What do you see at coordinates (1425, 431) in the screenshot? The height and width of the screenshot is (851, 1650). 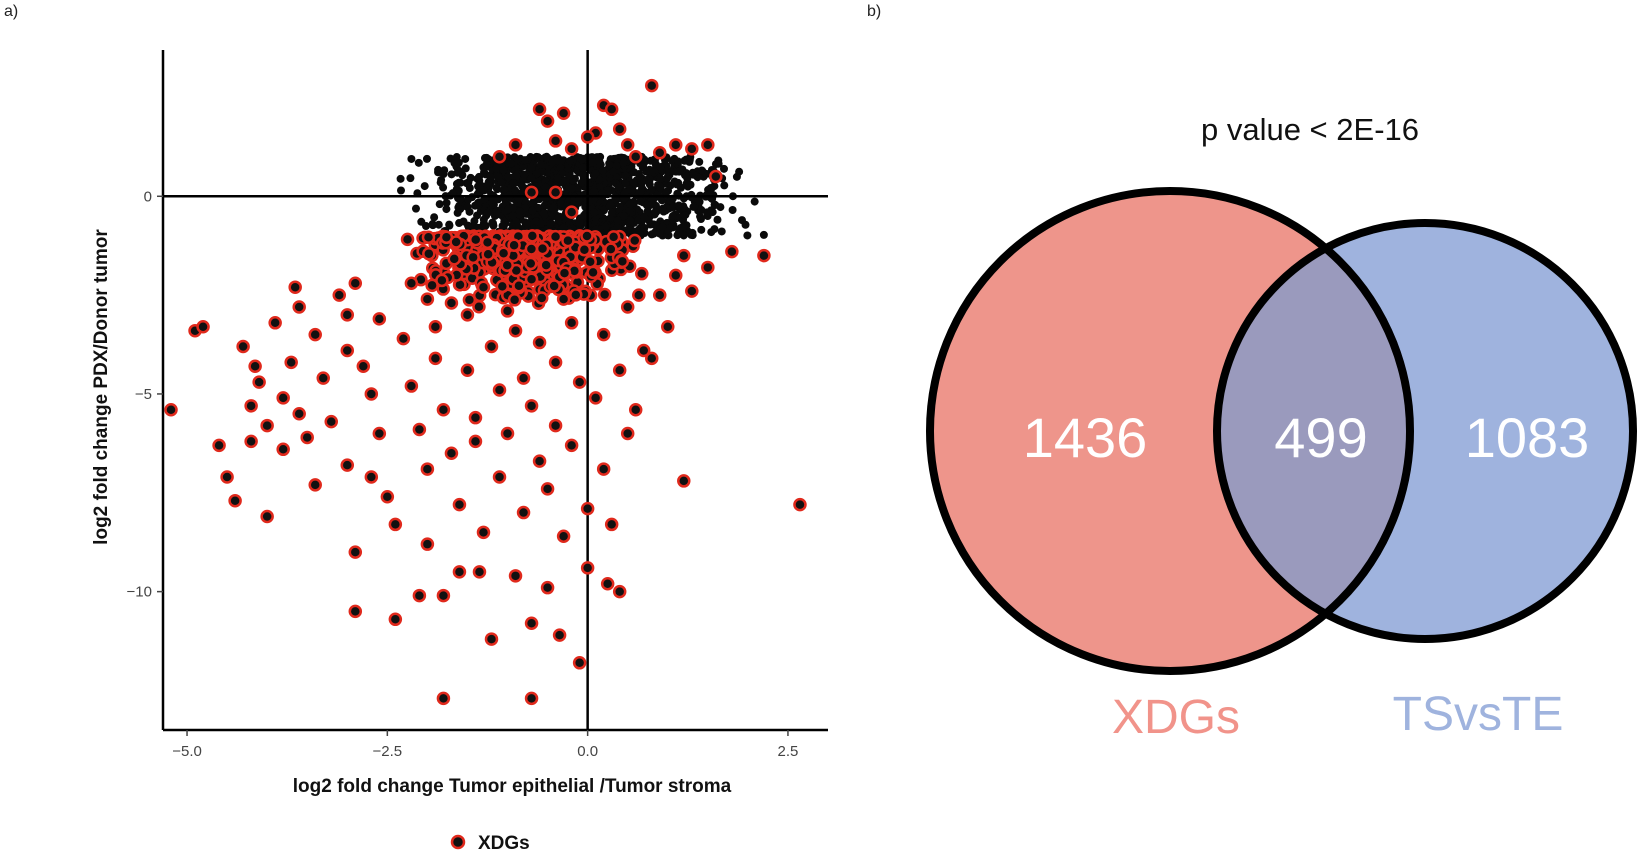 I see `venn-circle-tsvste-outline` at bounding box center [1425, 431].